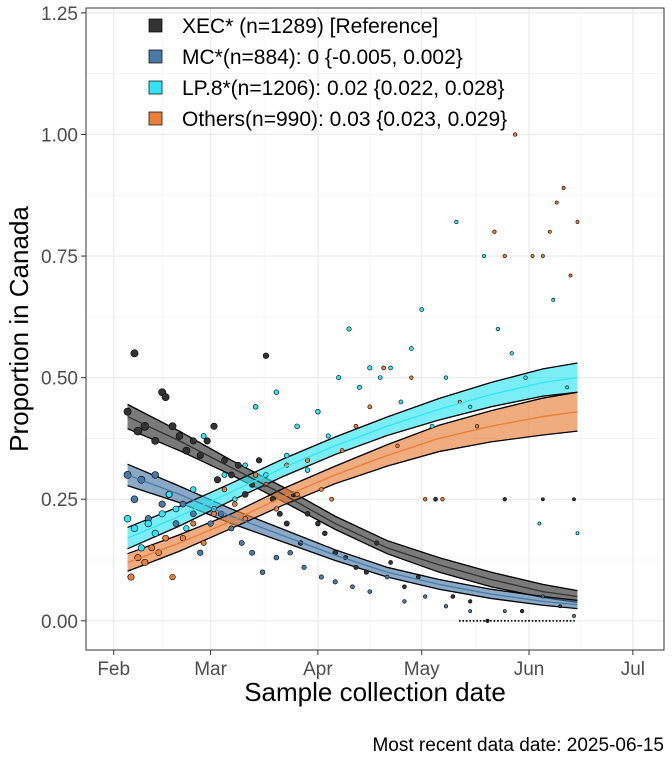 Image resolution: width=672 pixels, height=768 pixels. What do you see at coordinates (59, 14) in the screenshot?
I see `y-tick-label: 1.25` at bounding box center [59, 14].